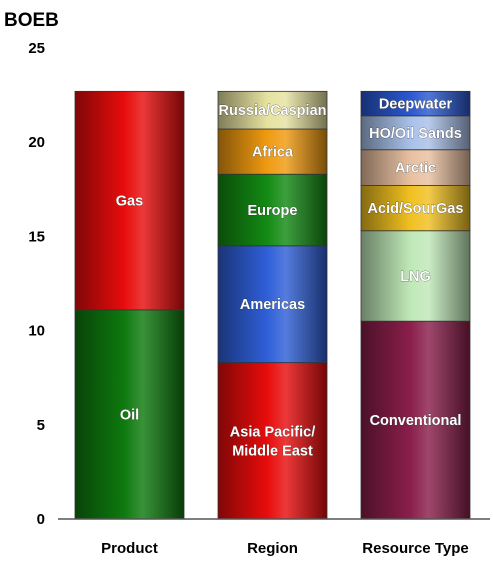 The image size is (493, 563). I want to click on segment-label: Russia/Caspian, so click(273, 111).